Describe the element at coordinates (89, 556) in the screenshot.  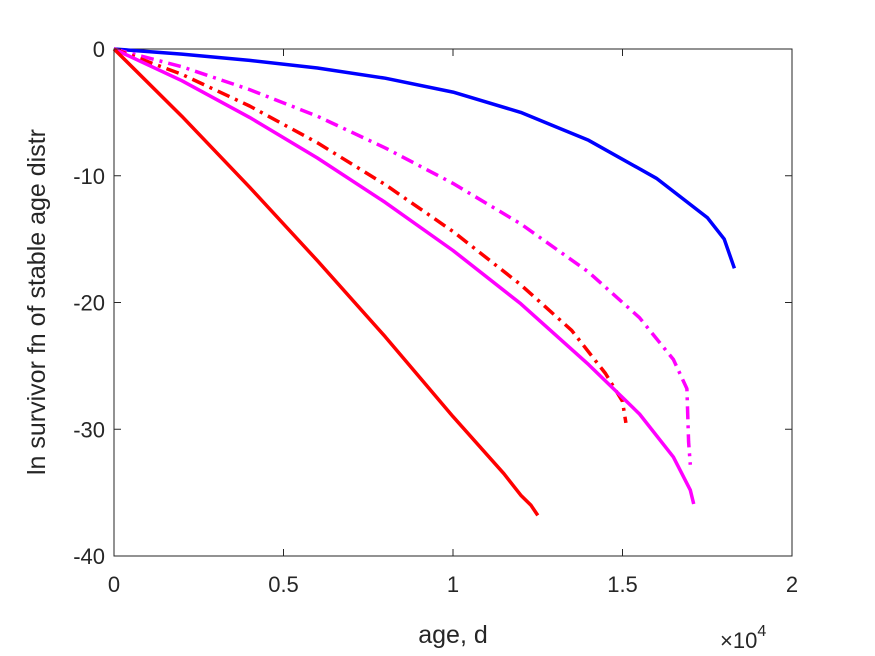
I see `y-tick-label: -40` at that location.